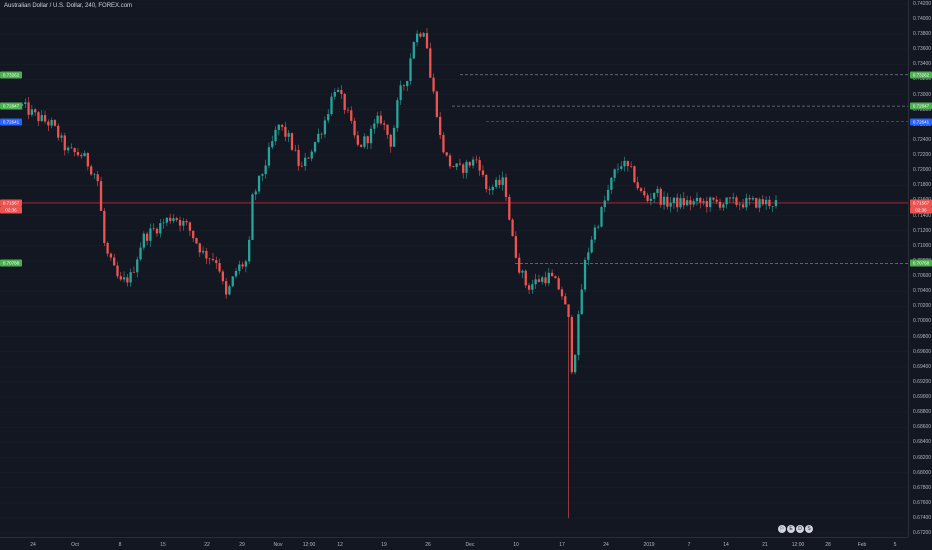 The width and height of the screenshot is (932, 550). I want to click on time-tick-label: Feb, so click(862, 545).